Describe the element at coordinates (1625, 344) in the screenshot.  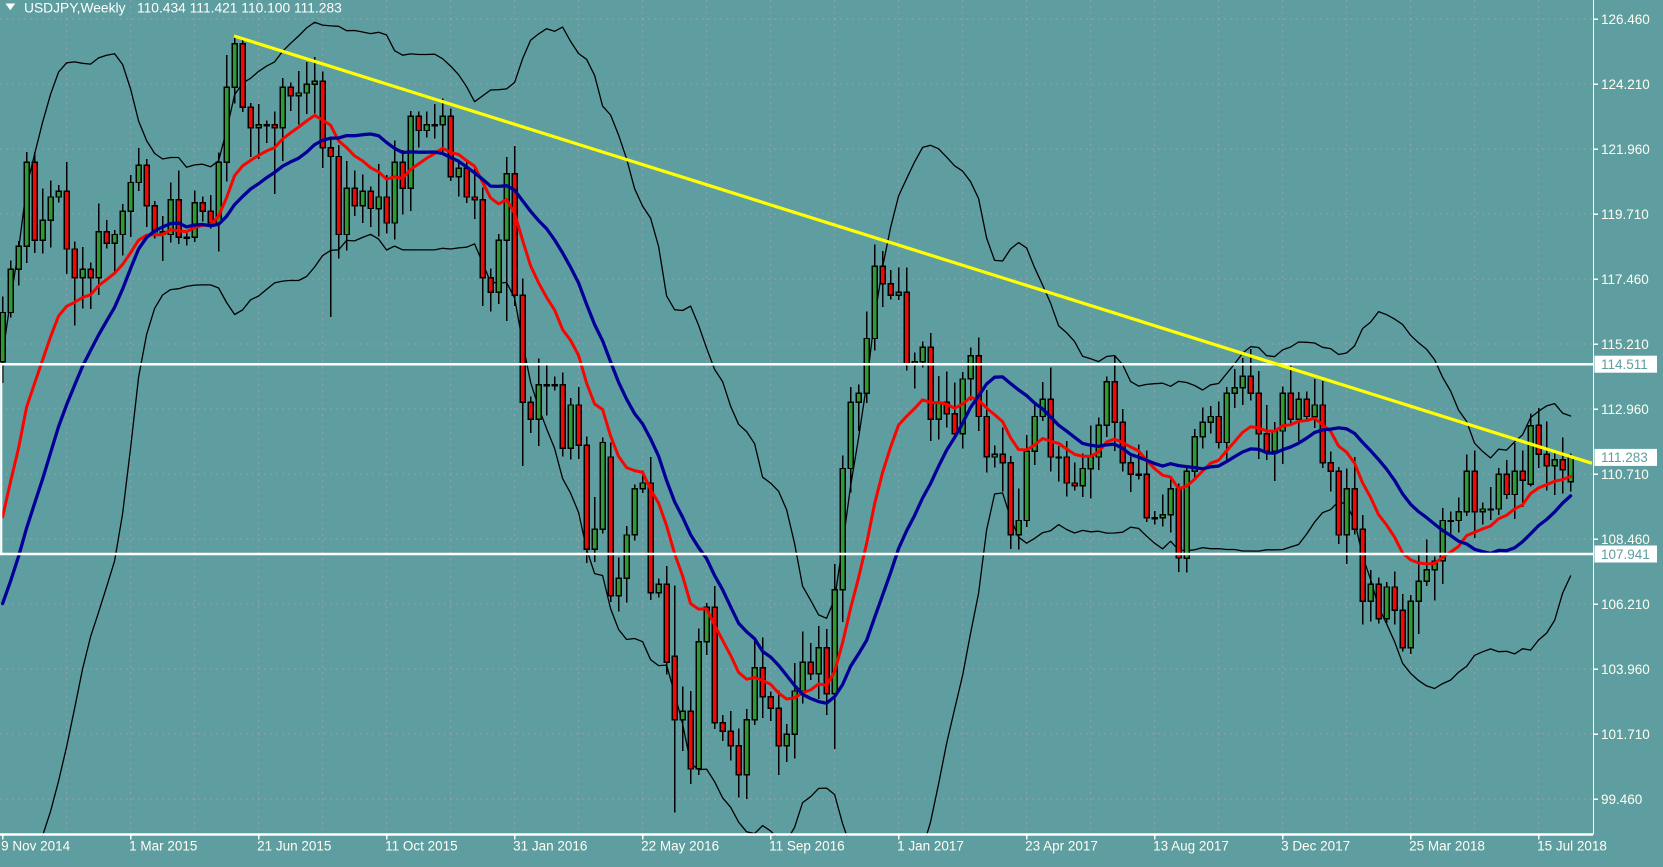
I see `svg-text: 115.210` at that location.